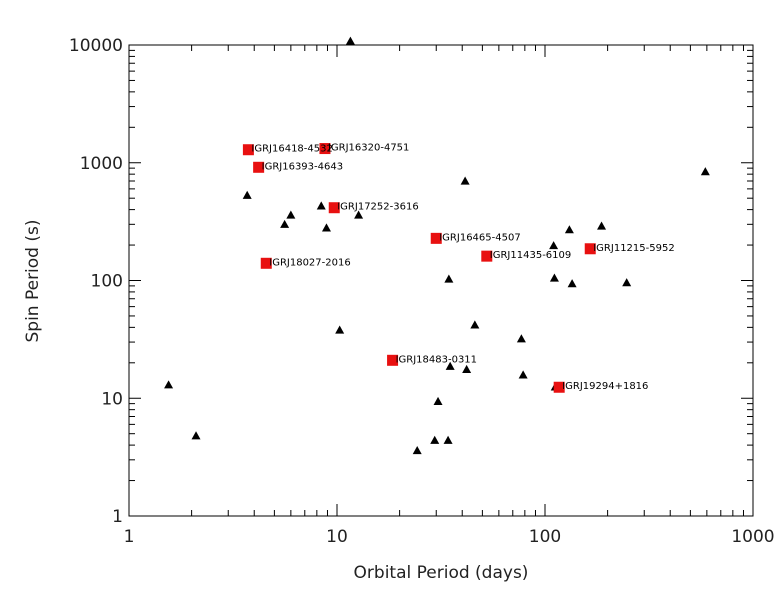 The height and width of the screenshot is (593, 781). Describe the element at coordinates (441, 573) in the screenshot. I see `x-axis-title: Orbital Period (days)` at that location.